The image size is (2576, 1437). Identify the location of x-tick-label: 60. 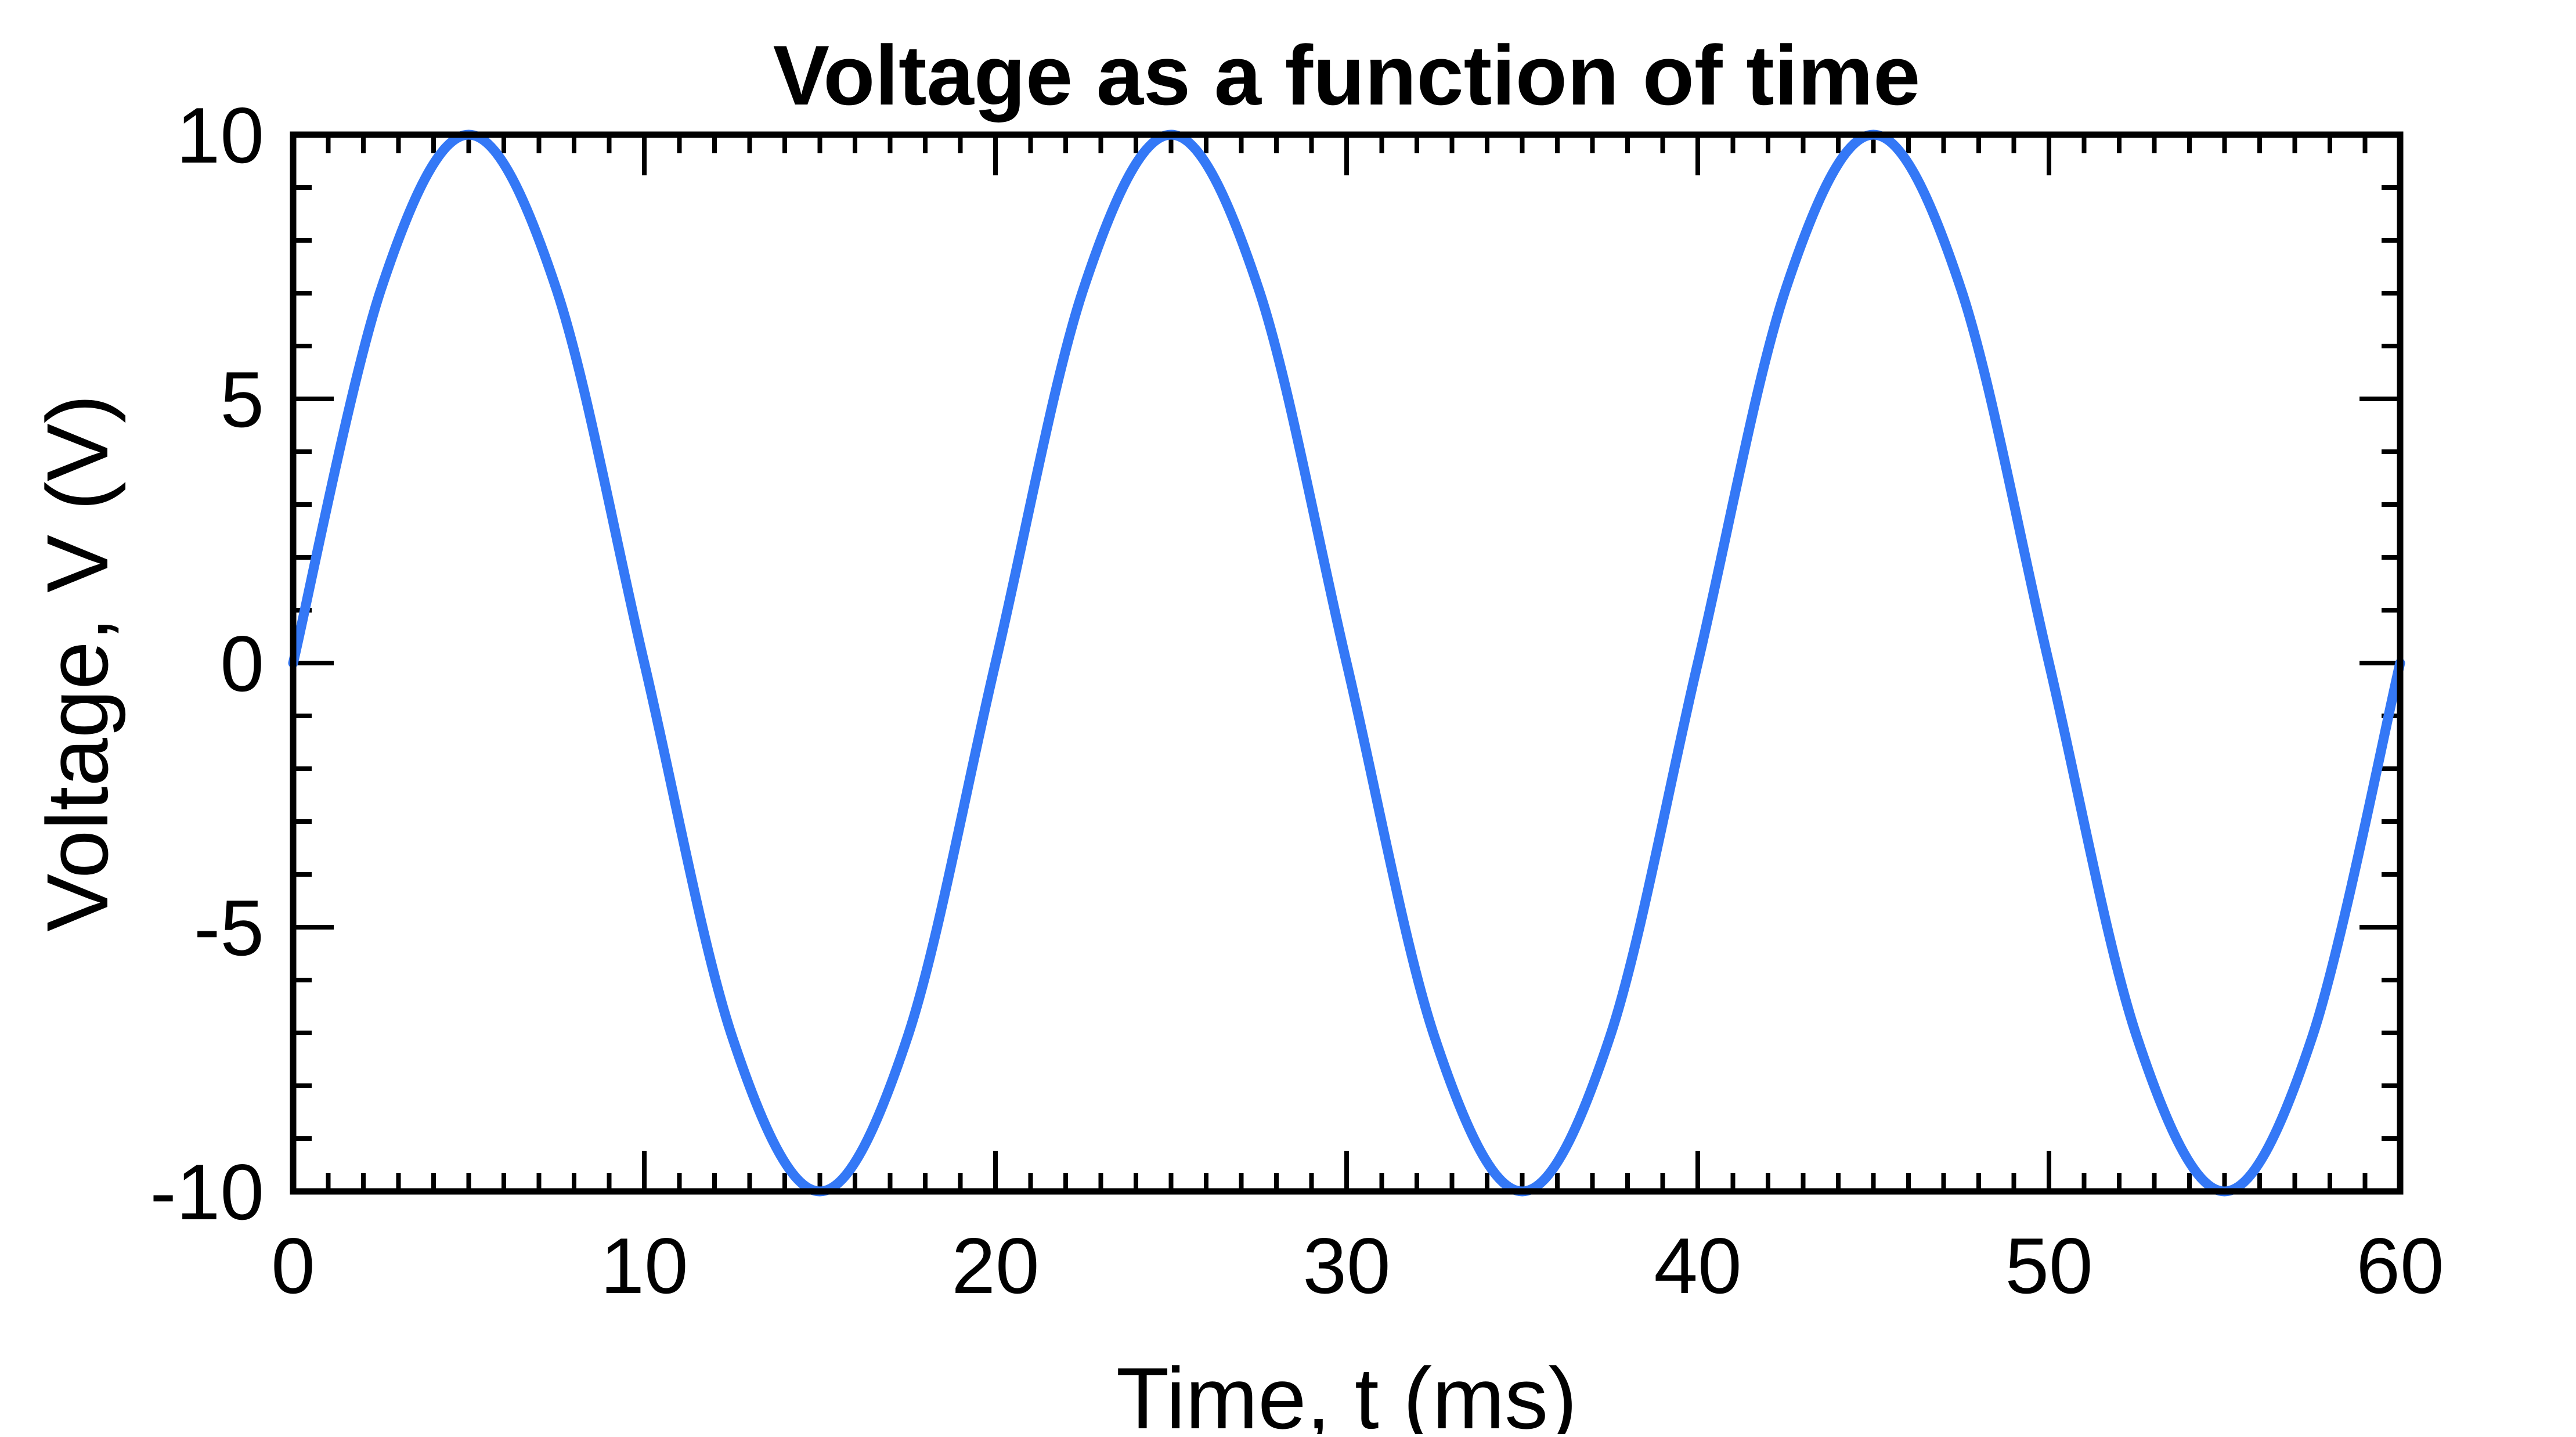
(2400, 1266).